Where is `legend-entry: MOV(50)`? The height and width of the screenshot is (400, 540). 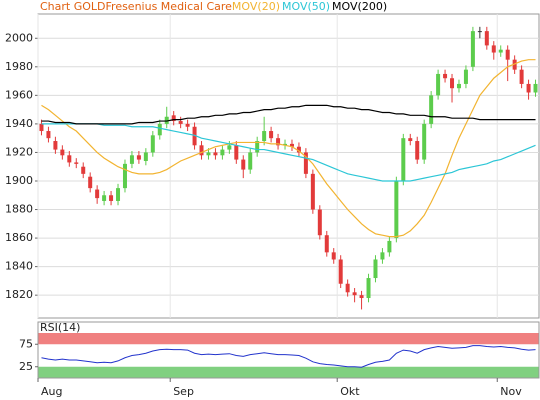
legend-entry: MOV(50) is located at coordinates (306, 6).